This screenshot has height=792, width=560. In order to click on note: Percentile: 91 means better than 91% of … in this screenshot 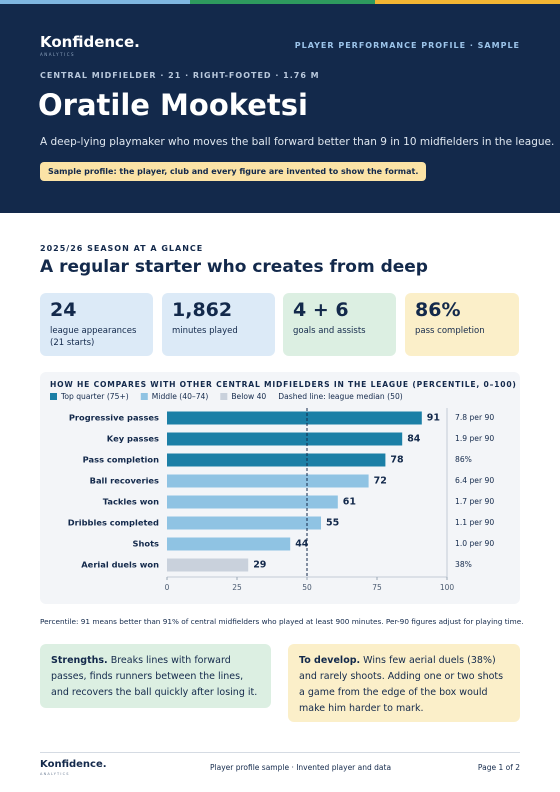, I will do `click(282, 621)`.